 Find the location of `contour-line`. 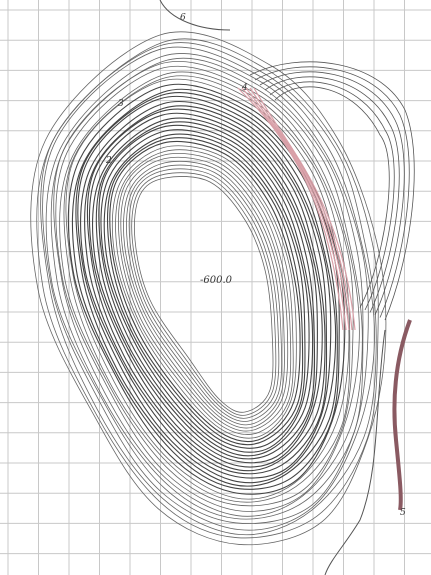

contour-line is located at coordinates (204, 294).